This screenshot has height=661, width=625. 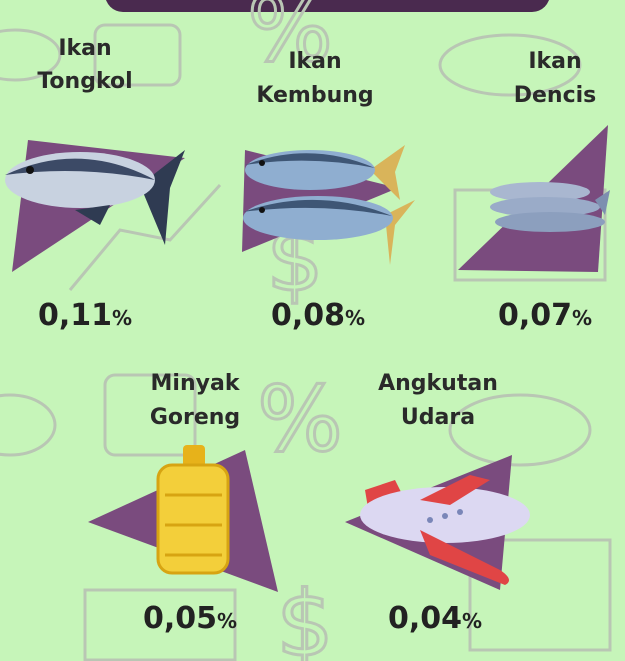 I want to click on icon-tongkol, so click(x=95, y=197).